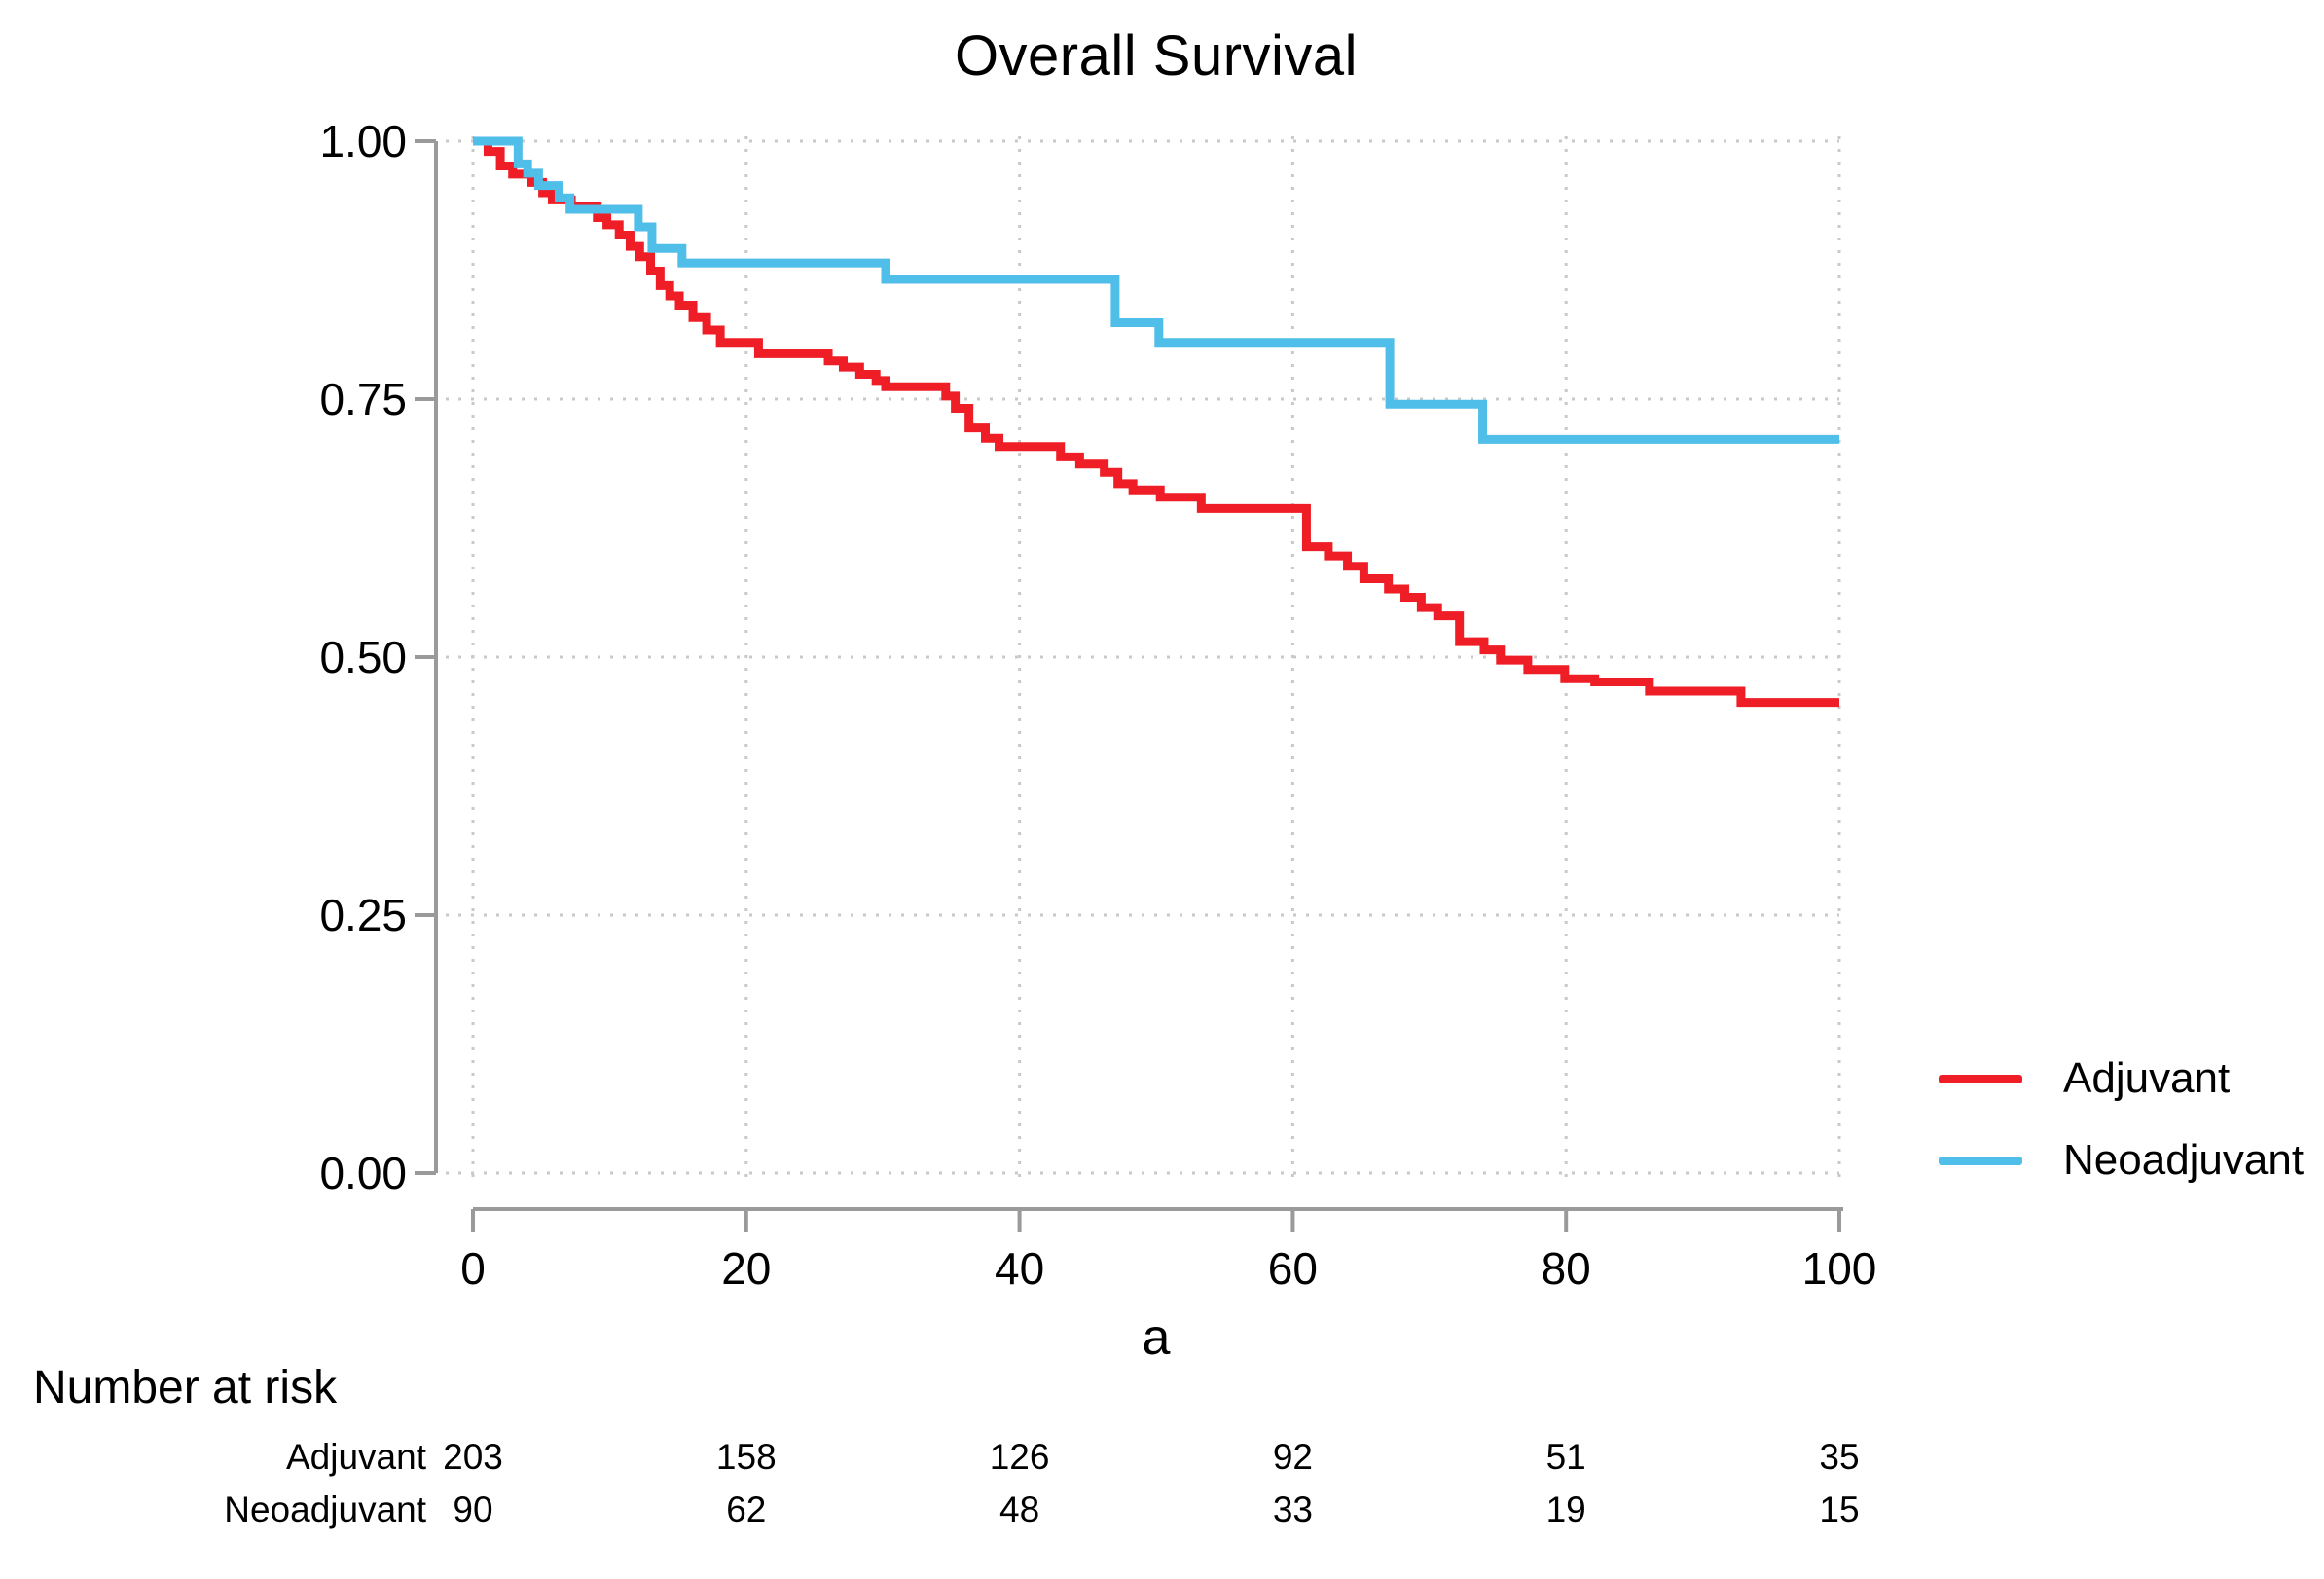 This screenshot has height=1579, width=2324. Describe the element at coordinates (356, 1457) in the screenshot. I see `risk-row-label-adjuvant: Adjuvant` at that location.